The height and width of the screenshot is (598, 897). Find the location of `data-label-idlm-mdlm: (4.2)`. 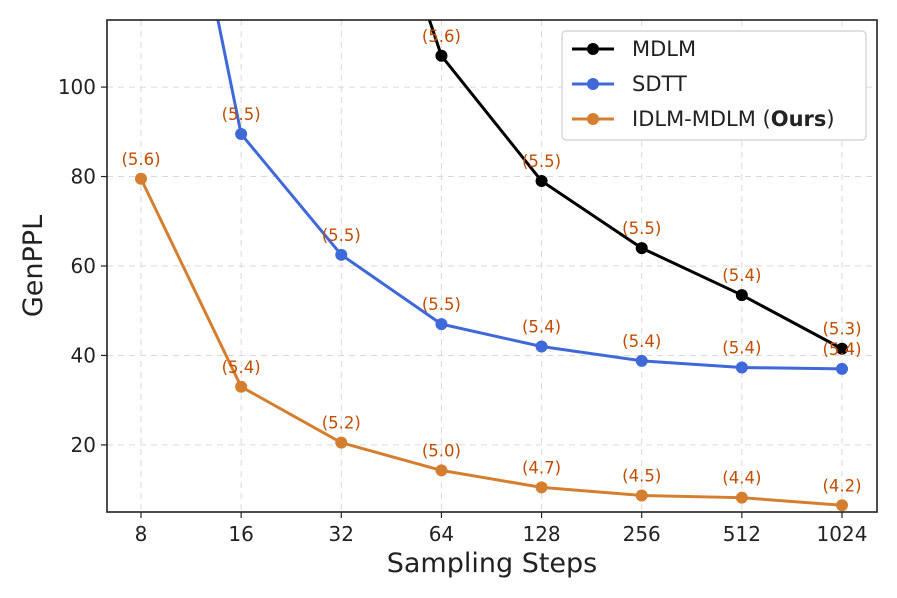

data-label-idlm-mdlm: (4.2) is located at coordinates (841, 485).